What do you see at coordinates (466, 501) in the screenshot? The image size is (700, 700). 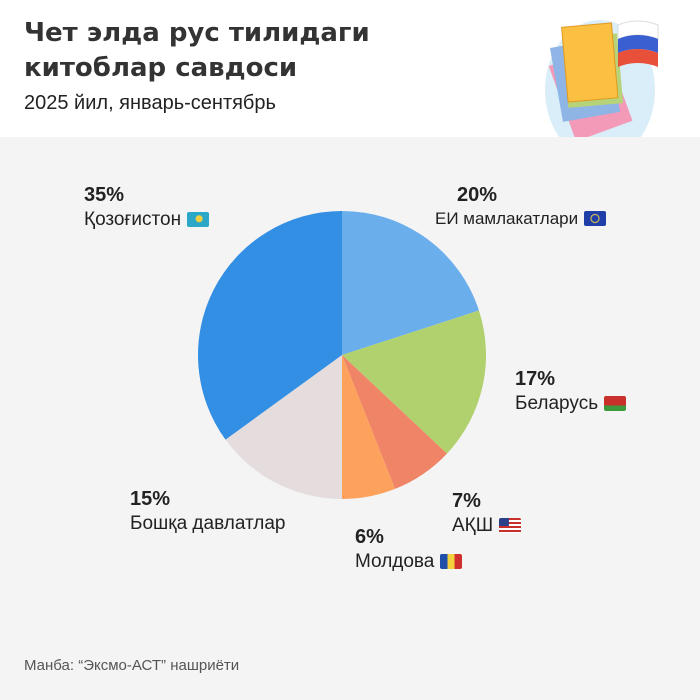 I see `pct-label: 7%` at bounding box center [466, 501].